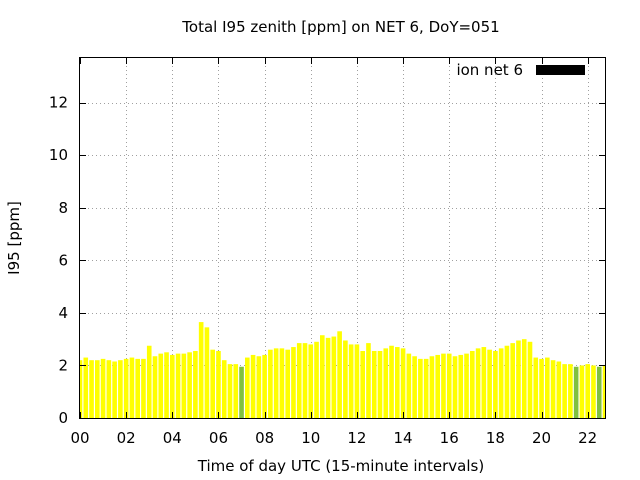 The image size is (640, 480). What do you see at coordinates (58, 103) in the screenshot?
I see `y-tick-label: 12` at bounding box center [58, 103].